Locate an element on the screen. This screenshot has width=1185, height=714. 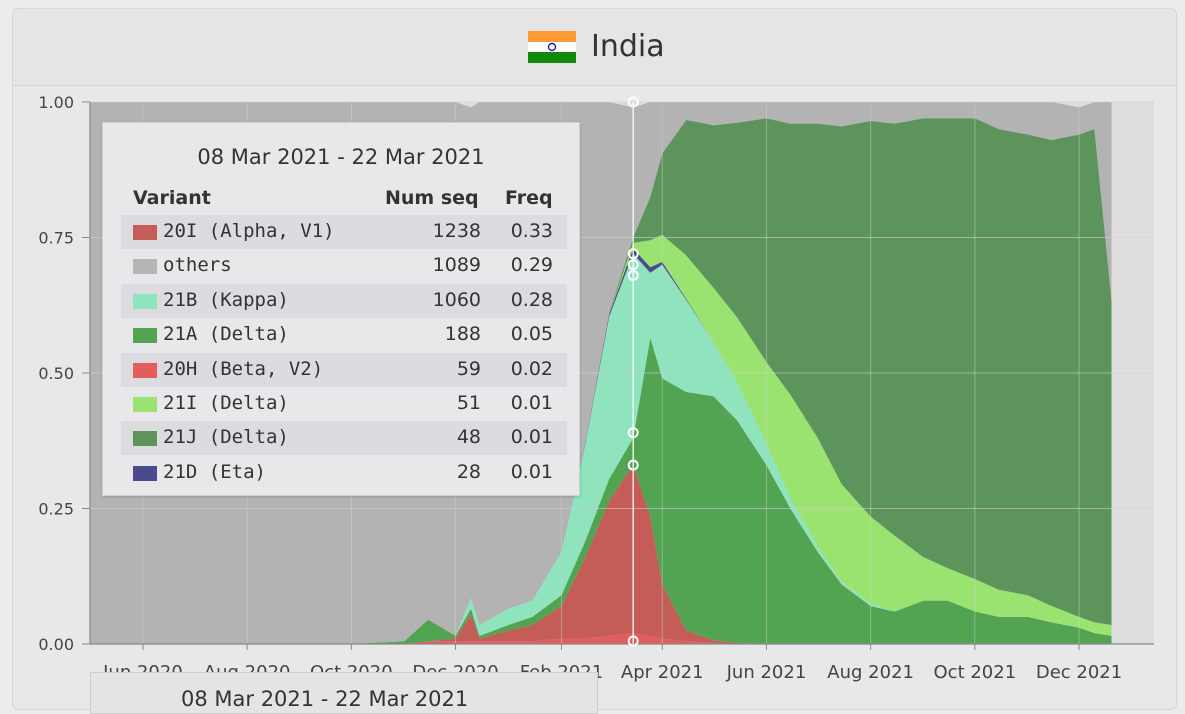
x-tick-label: Oct 2021 is located at coordinates (975, 672).